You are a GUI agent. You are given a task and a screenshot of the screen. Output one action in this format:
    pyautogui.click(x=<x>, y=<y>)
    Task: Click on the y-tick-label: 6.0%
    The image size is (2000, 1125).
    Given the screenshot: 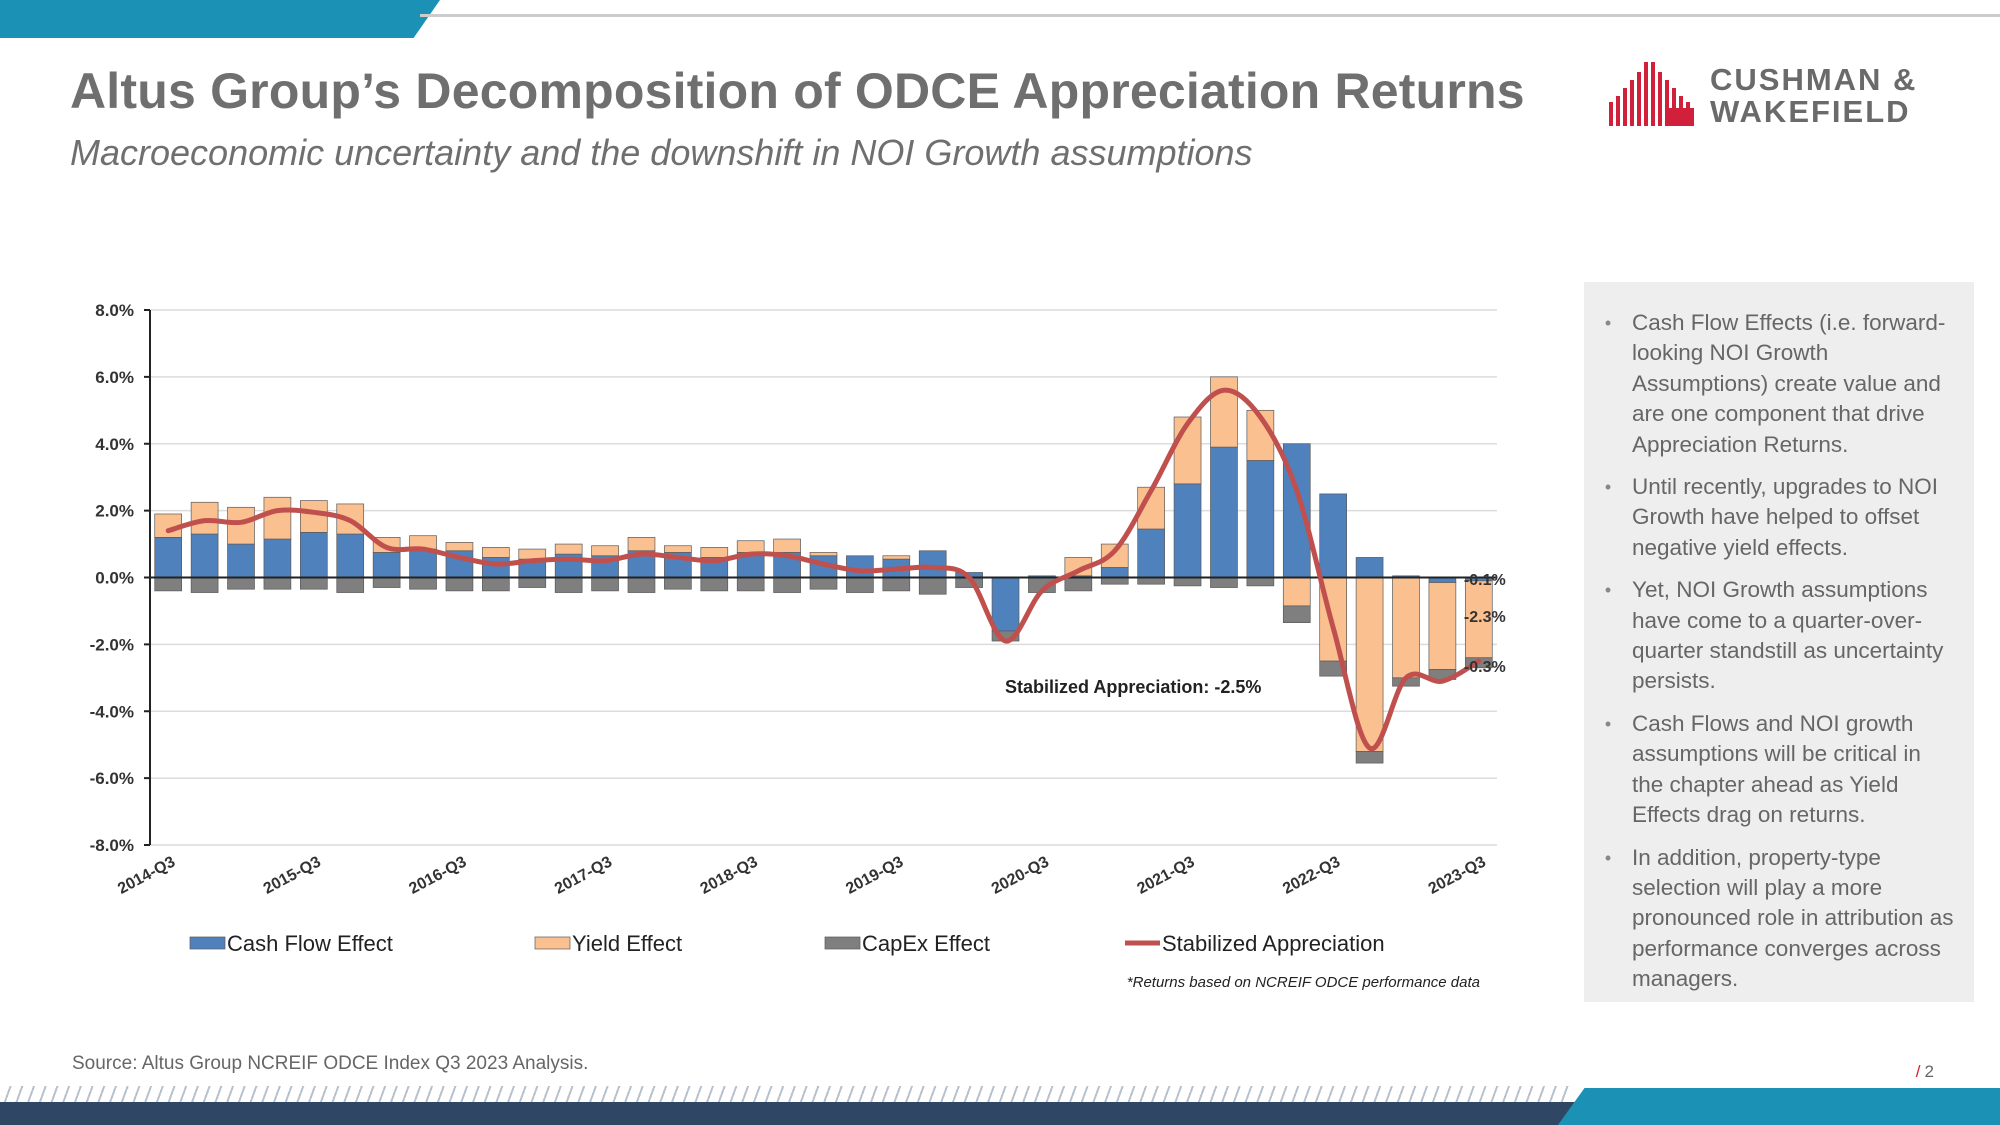 What is the action you would take?
    pyautogui.click(x=114, y=377)
    